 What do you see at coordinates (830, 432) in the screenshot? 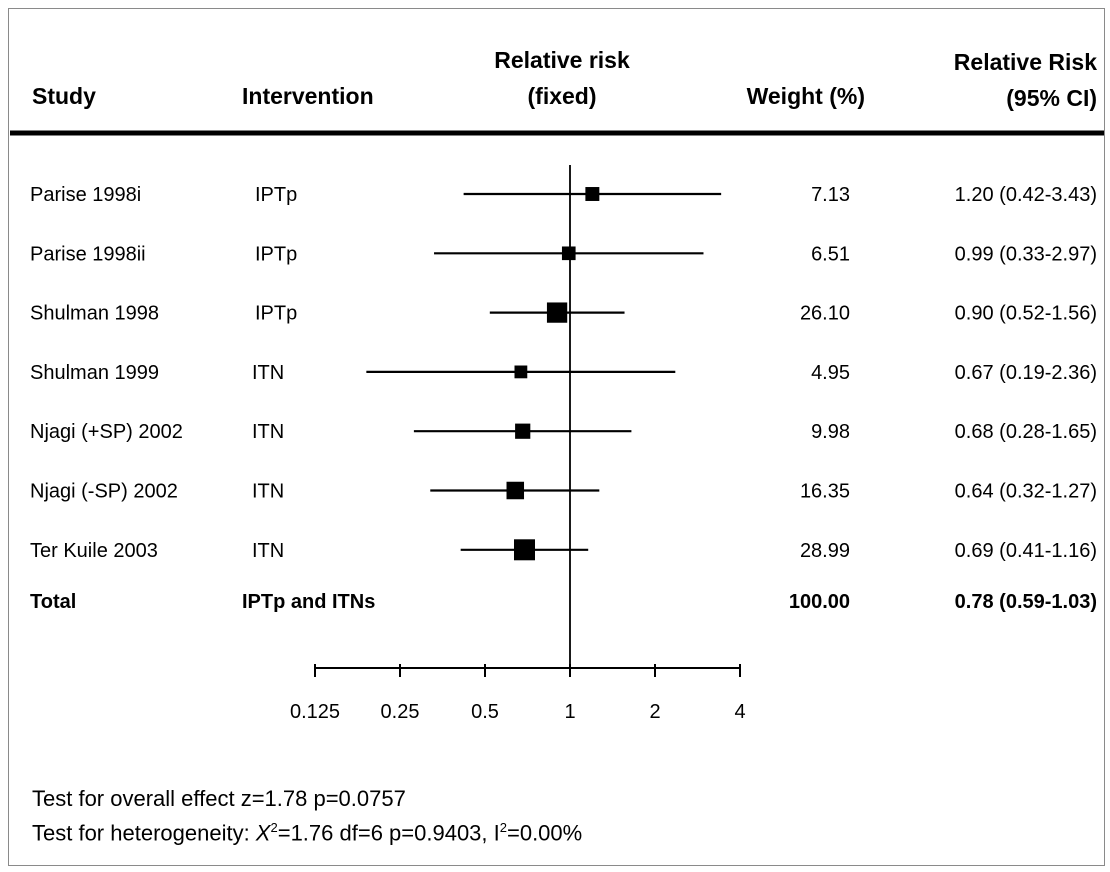
I see `weight-value: 9.98` at bounding box center [830, 432].